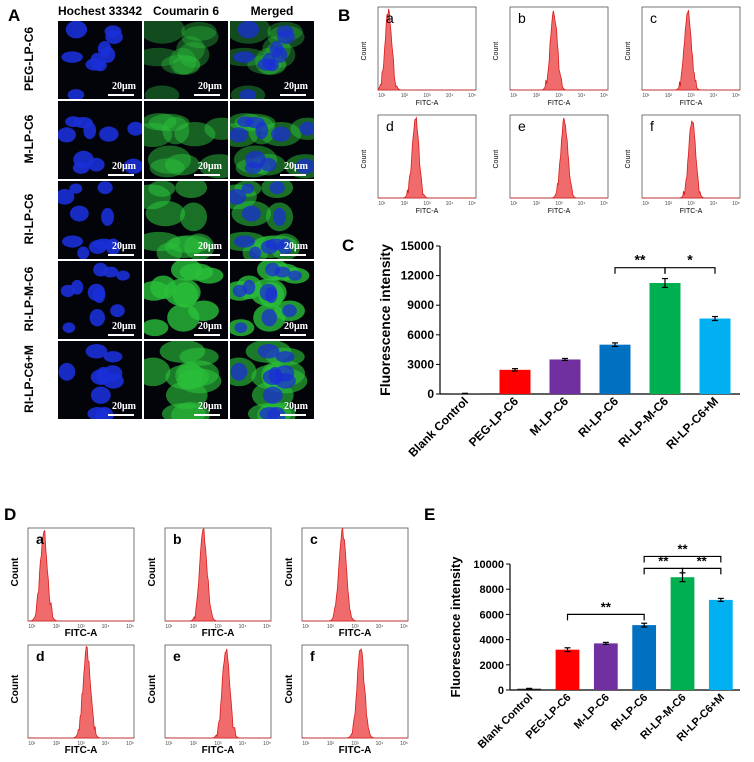 Image resolution: width=754 pixels, height=762 pixels. I want to click on subplot-letter: f, so click(312, 656).